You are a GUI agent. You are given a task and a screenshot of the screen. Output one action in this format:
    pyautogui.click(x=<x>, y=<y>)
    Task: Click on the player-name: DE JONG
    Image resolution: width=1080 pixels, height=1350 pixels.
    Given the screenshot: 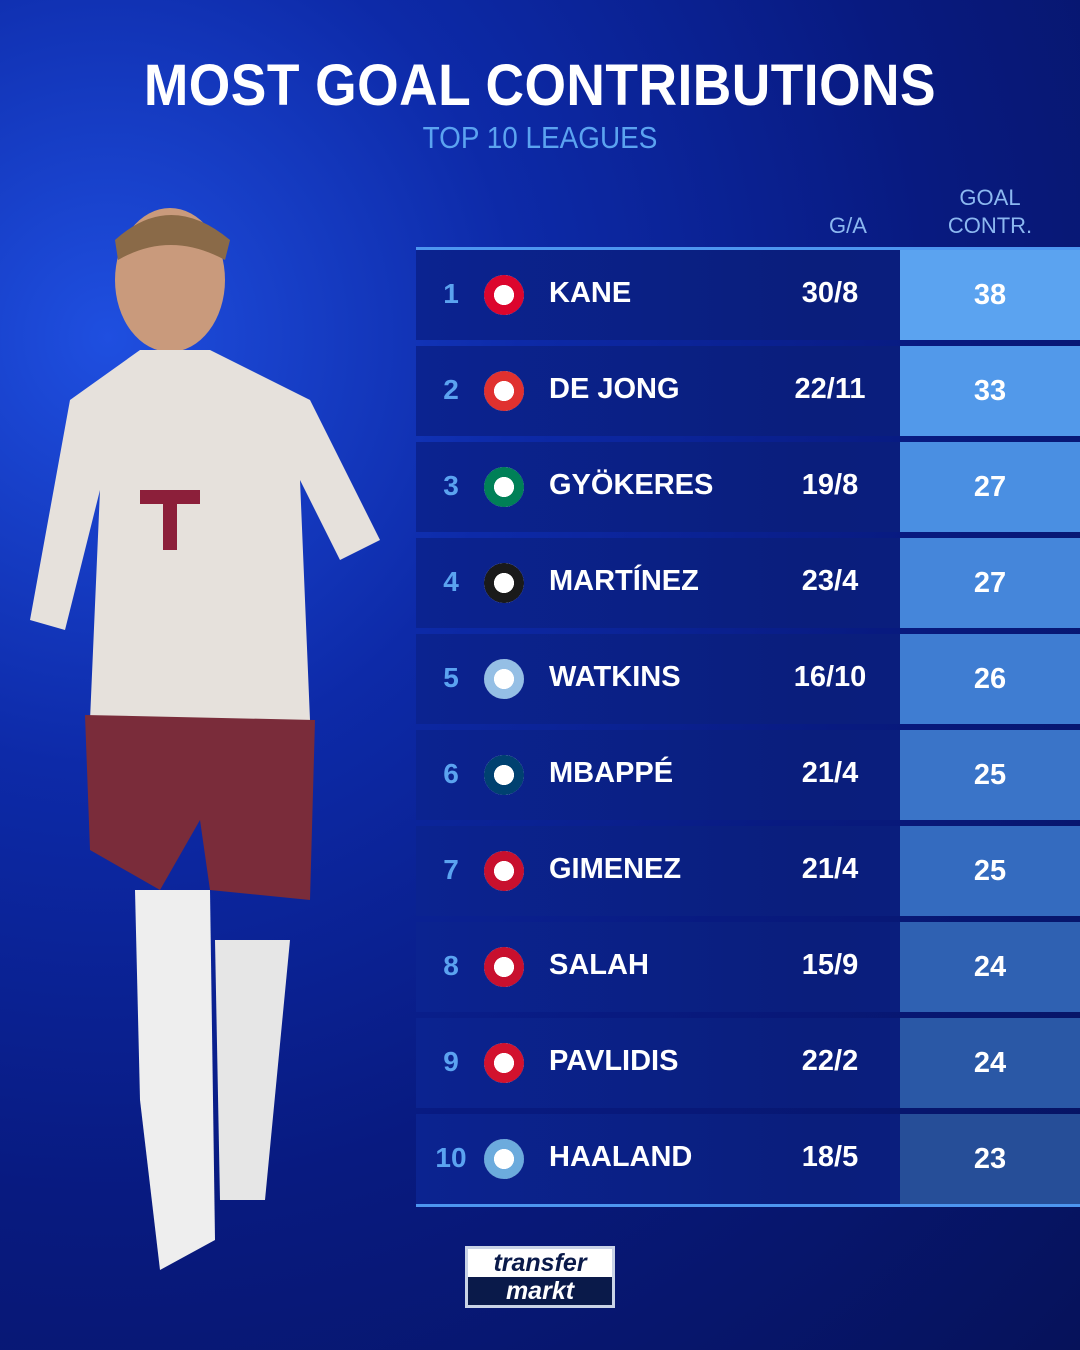 What is the action you would take?
    pyautogui.click(x=614, y=389)
    